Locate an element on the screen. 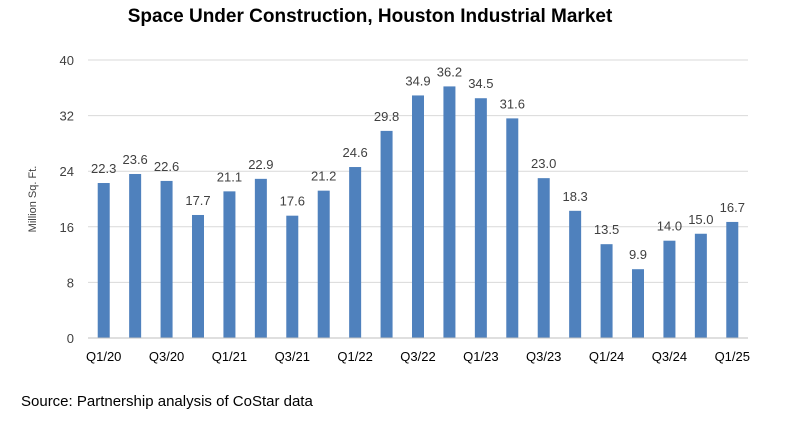 The height and width of the screenshot is (424, 809). x-tick-label: Q1/24 is located at coordinates (606, 356).